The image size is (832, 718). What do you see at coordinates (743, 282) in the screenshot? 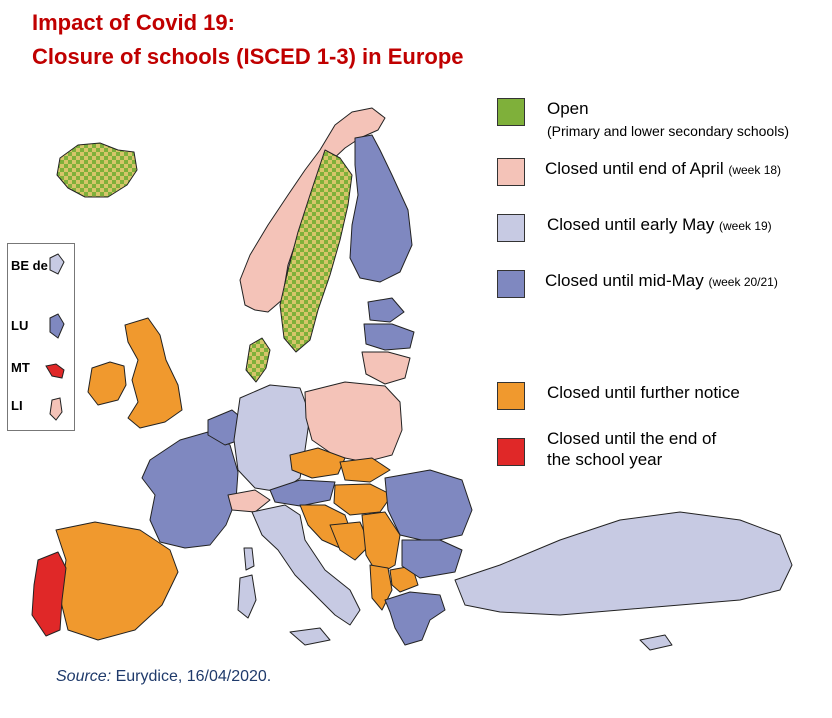
I see `legend-note-mid-may: (week 20/21)` at bounding box center [743, 282].